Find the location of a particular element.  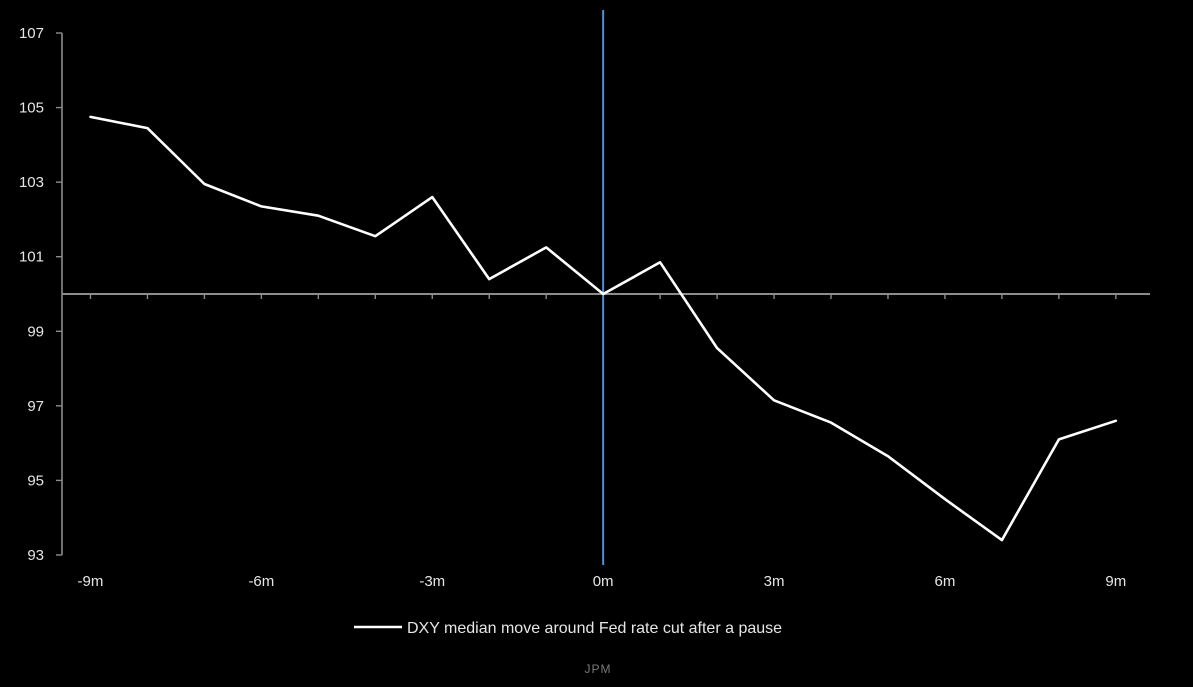

x-tick-label: 3m is located at coordinates (774, 581).